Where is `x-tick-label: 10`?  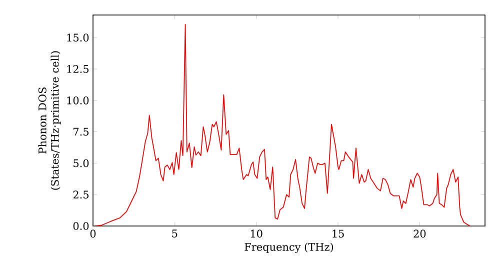
x-tick-label: 10 is located at coordinates (256, 234).